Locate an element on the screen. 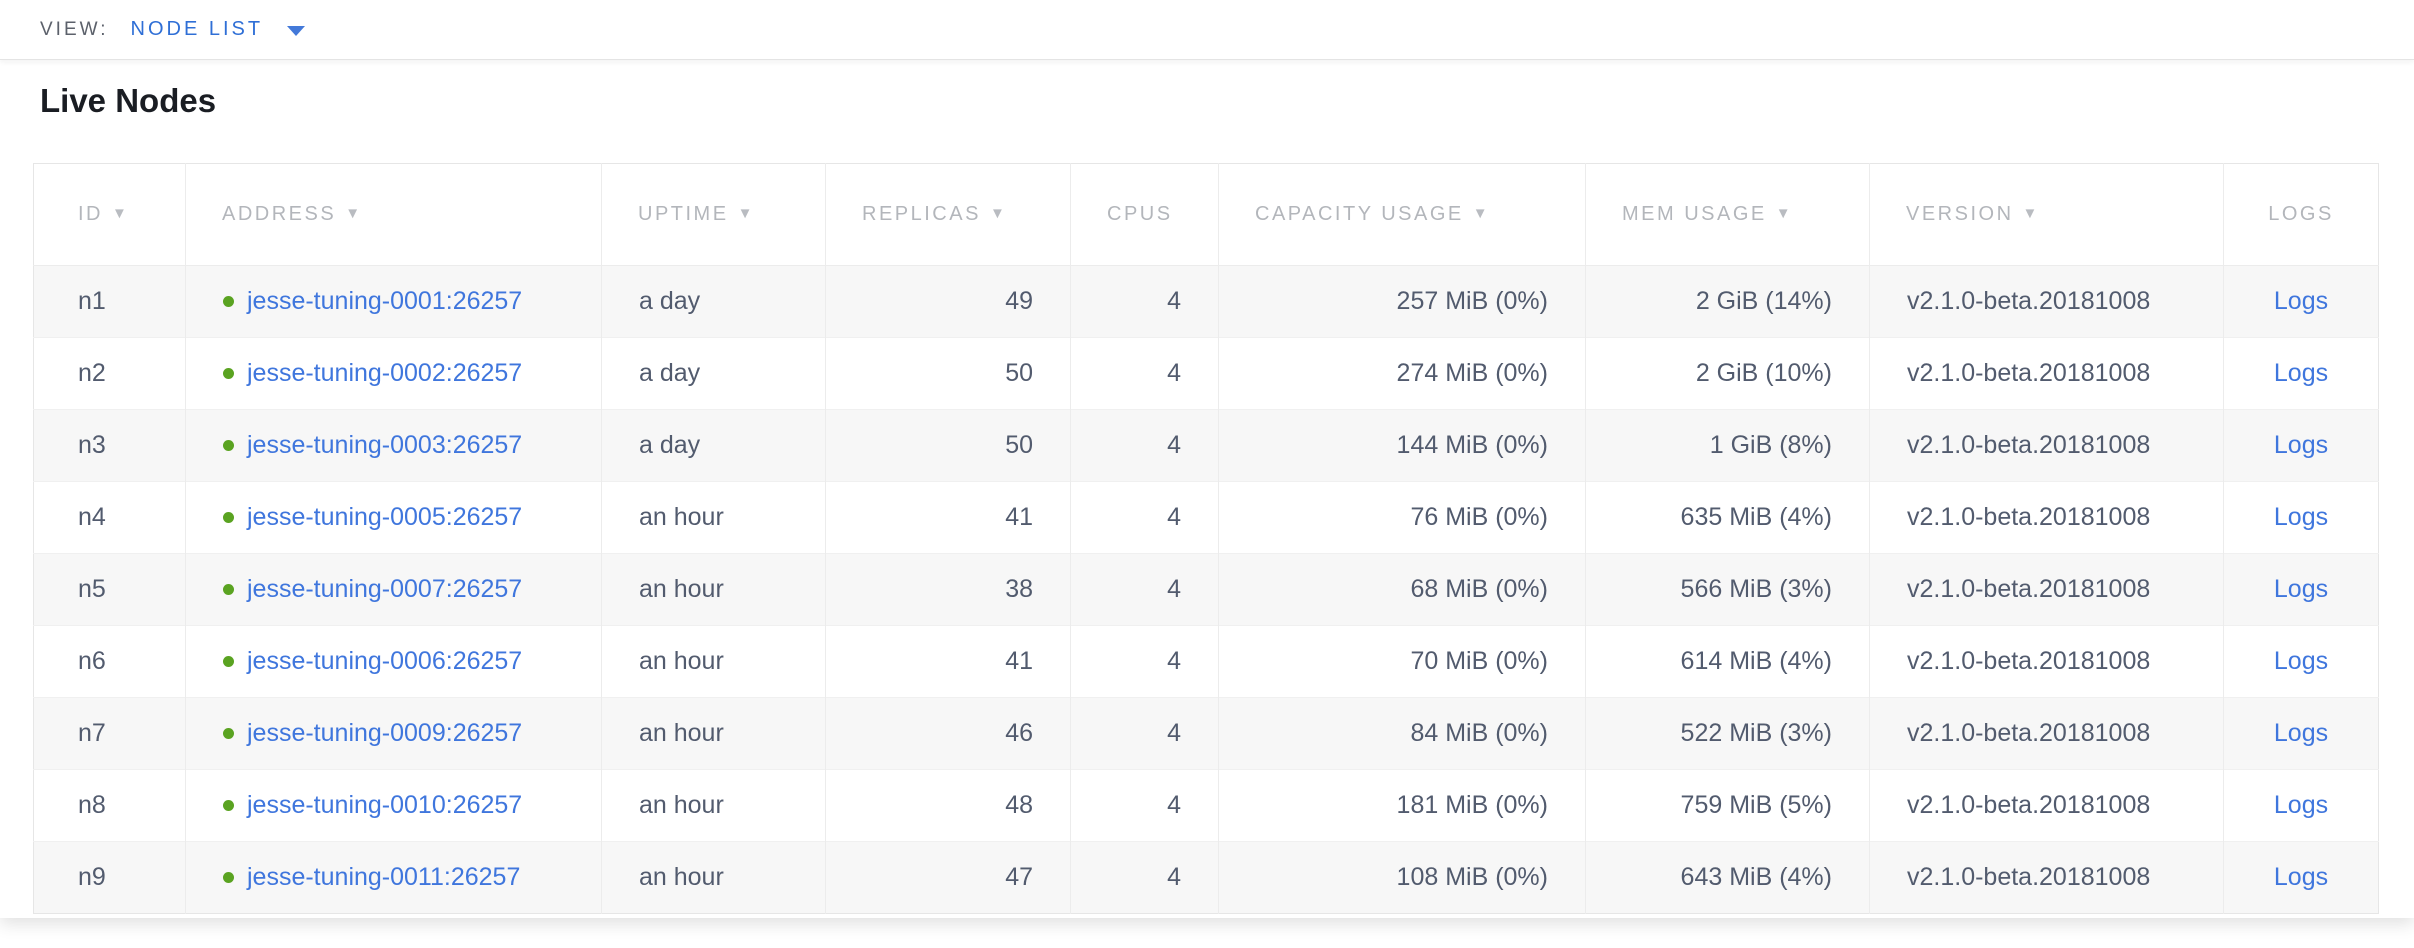 This screenshot has height=948, width=2414. column-header-label: ADDRESS is located at coordinates (279, 214).